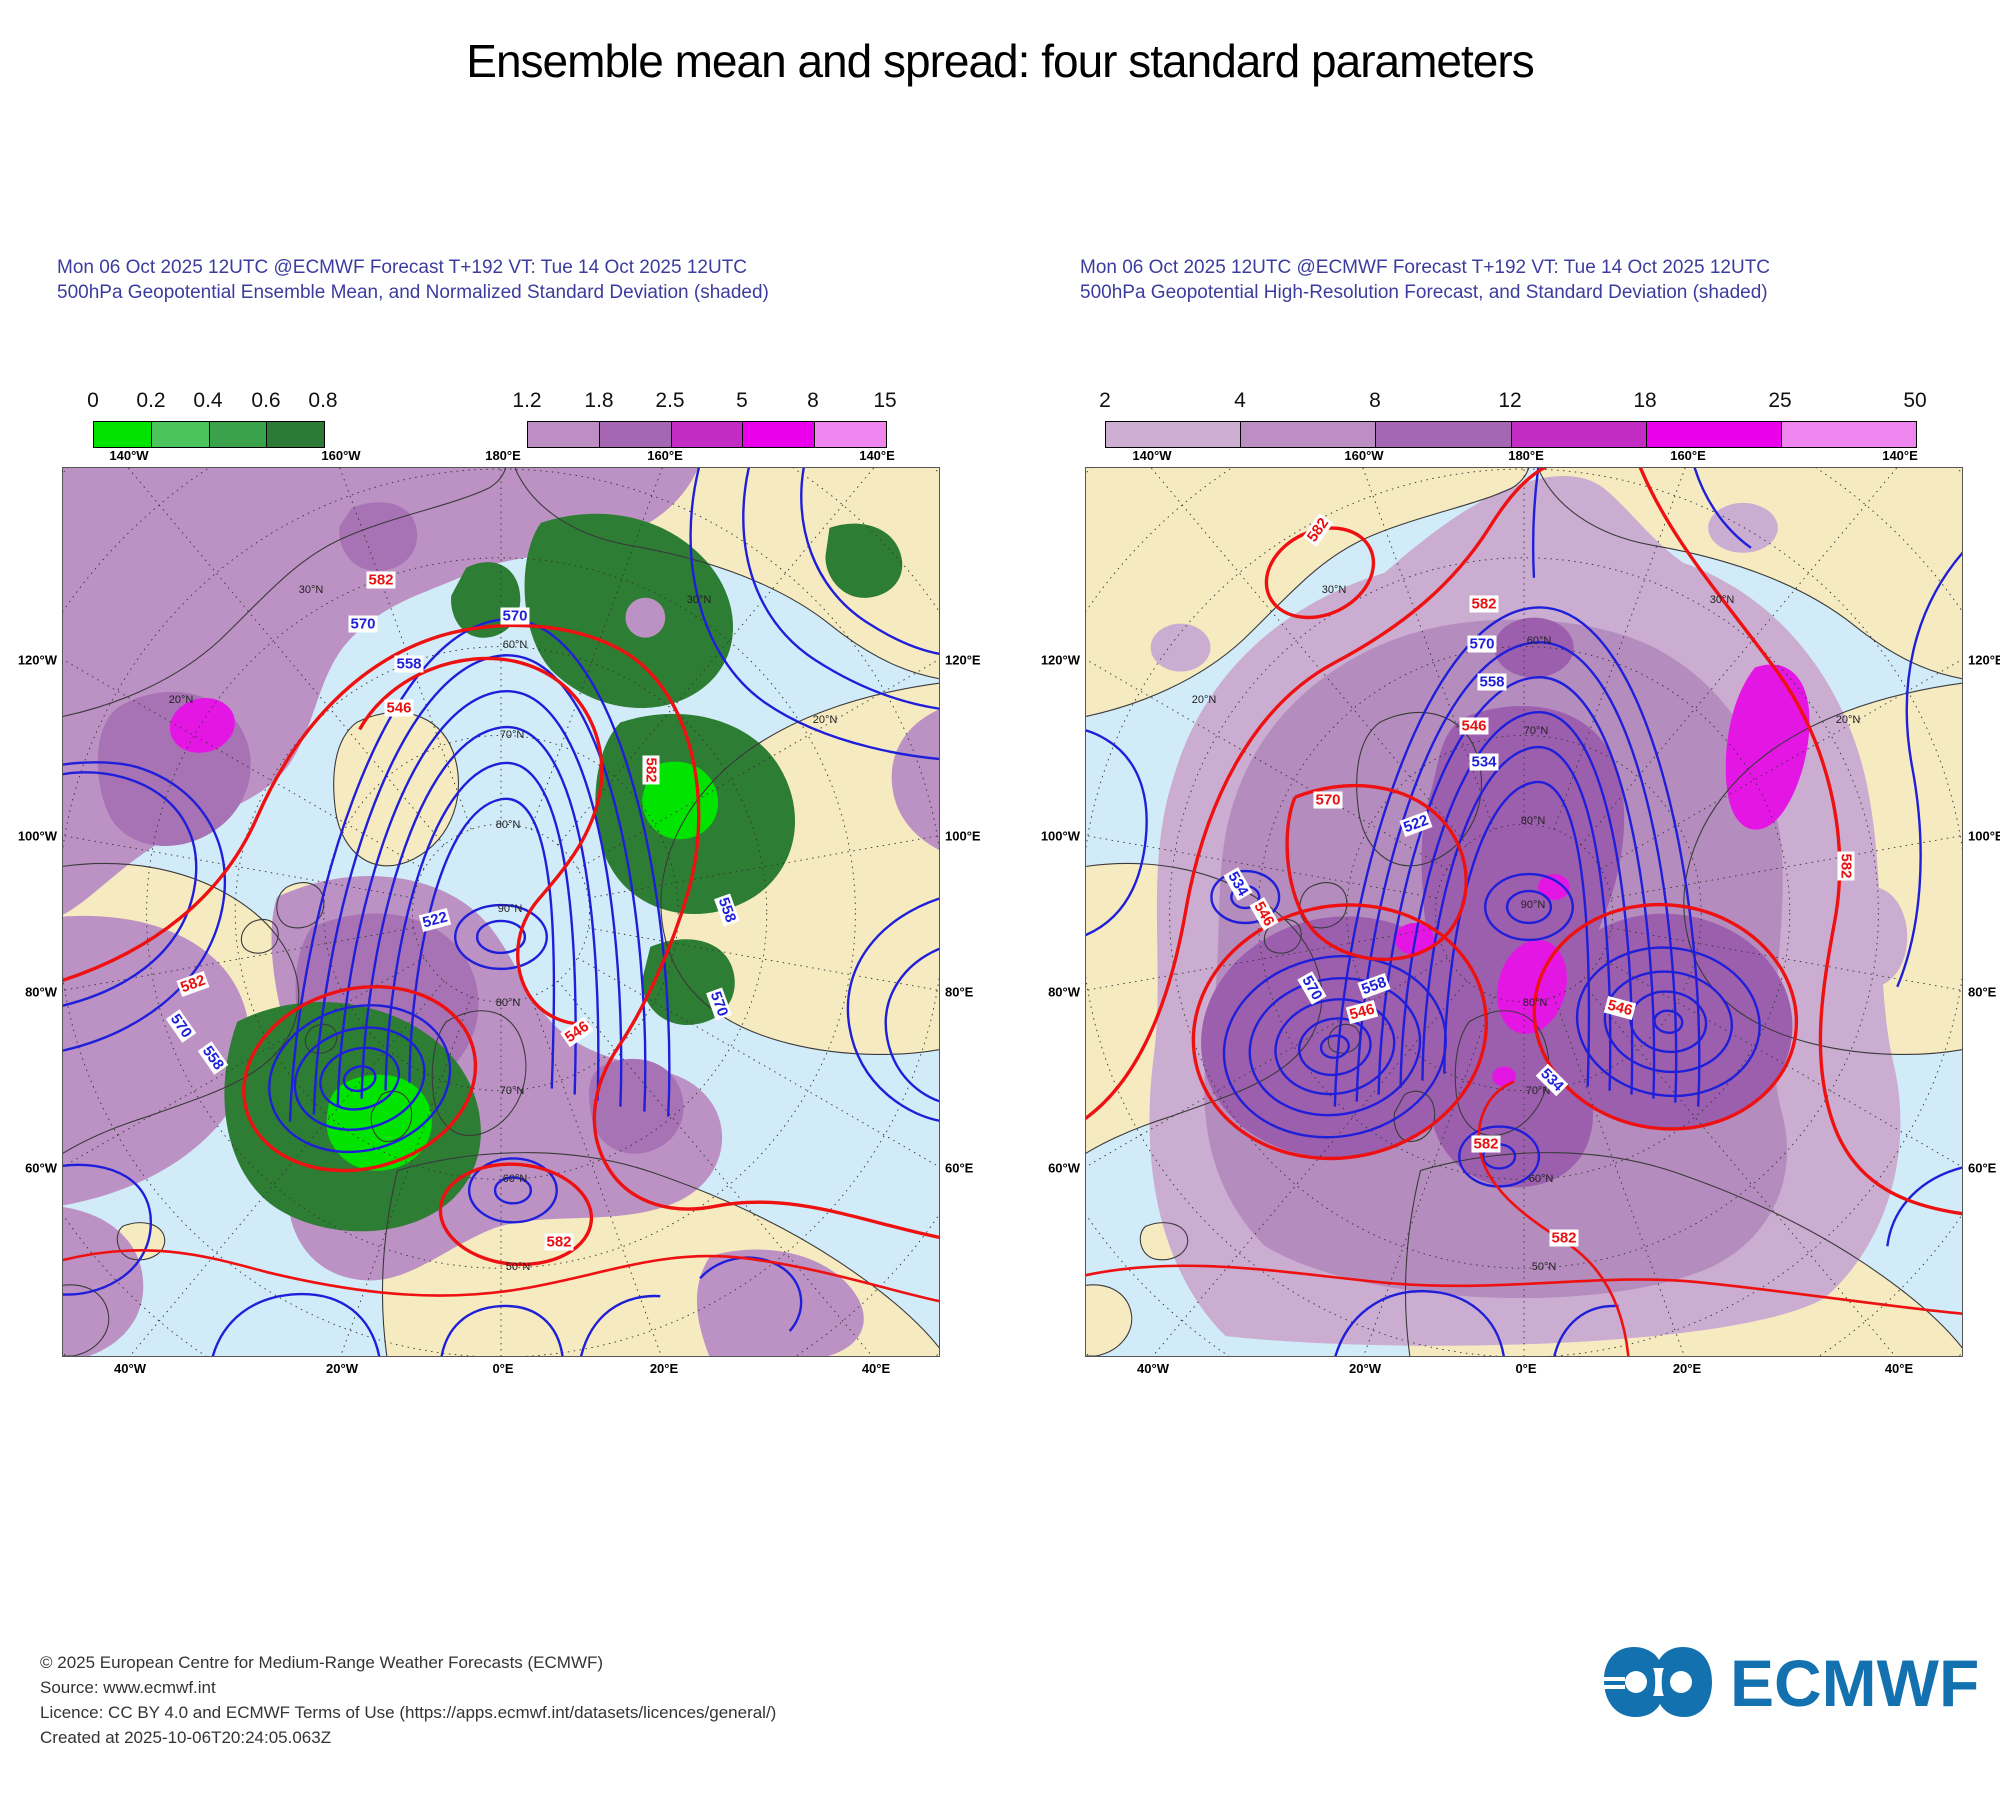 The height and width of the screenshot is (1800, 2000). What do you see at coordinates (1364, 455) in the screenshot?
I see `lon-label: 160°W` at bounding box center [1364, 455].